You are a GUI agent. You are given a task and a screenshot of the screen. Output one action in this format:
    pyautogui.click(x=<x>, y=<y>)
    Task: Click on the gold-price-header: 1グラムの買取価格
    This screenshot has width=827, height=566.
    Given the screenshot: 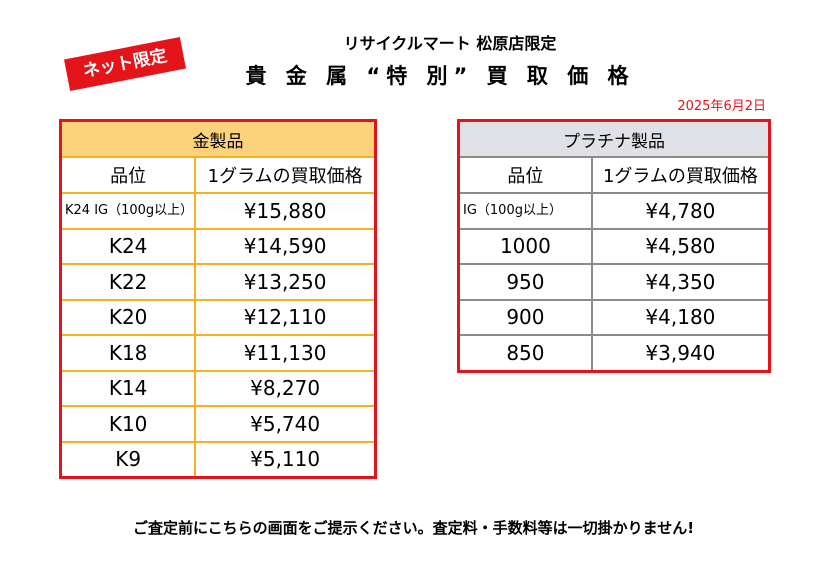 What is the action you would take?
    pyautogui.click(x=285, y=175)
    